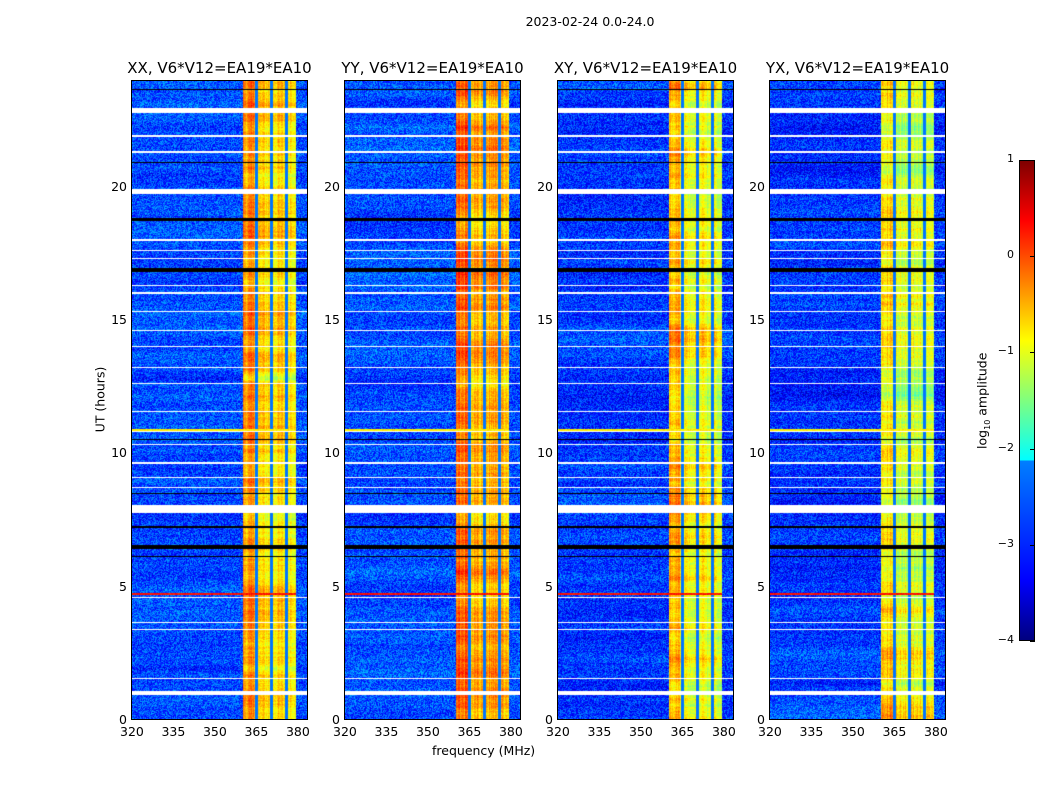  I want to click on panel-title: YX, V6*V12=EA19*EA10, so click(857, 68).